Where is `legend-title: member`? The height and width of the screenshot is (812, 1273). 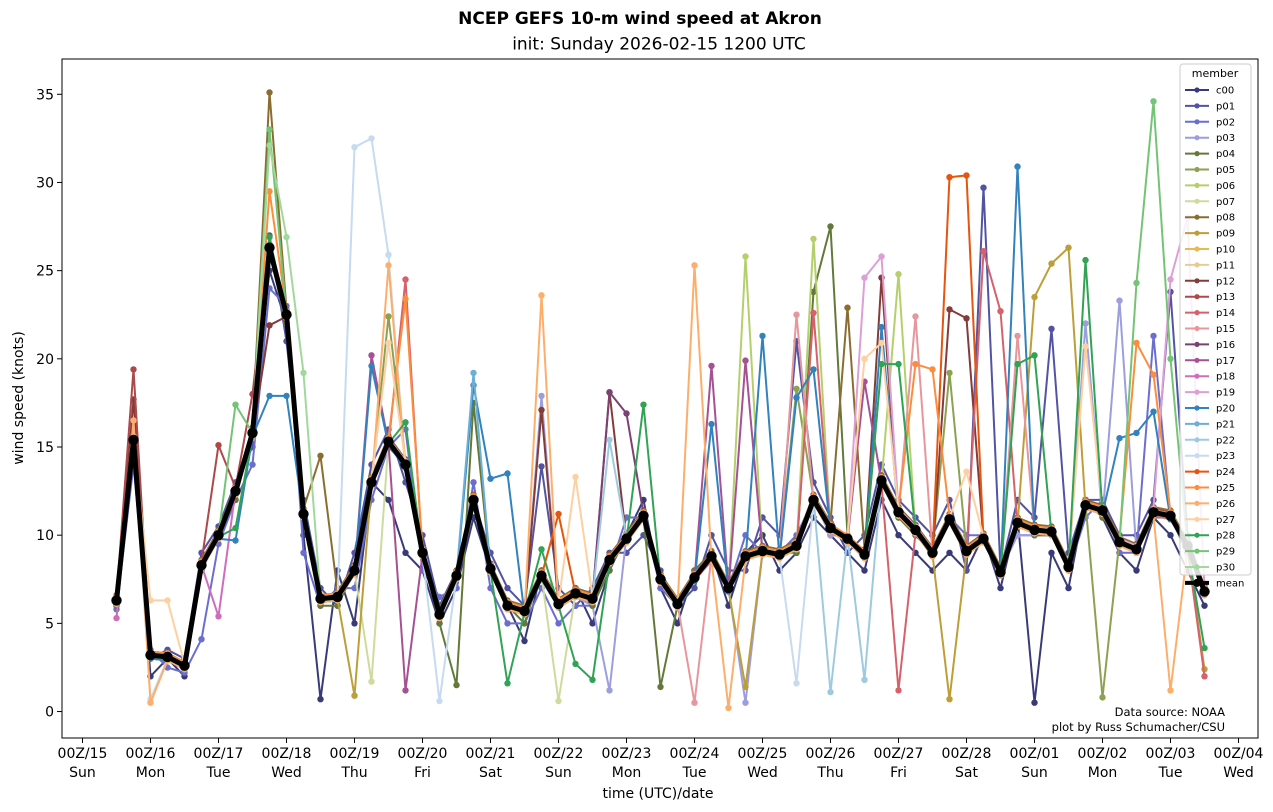 legend-title: member is located at coordinates (1215, 73).